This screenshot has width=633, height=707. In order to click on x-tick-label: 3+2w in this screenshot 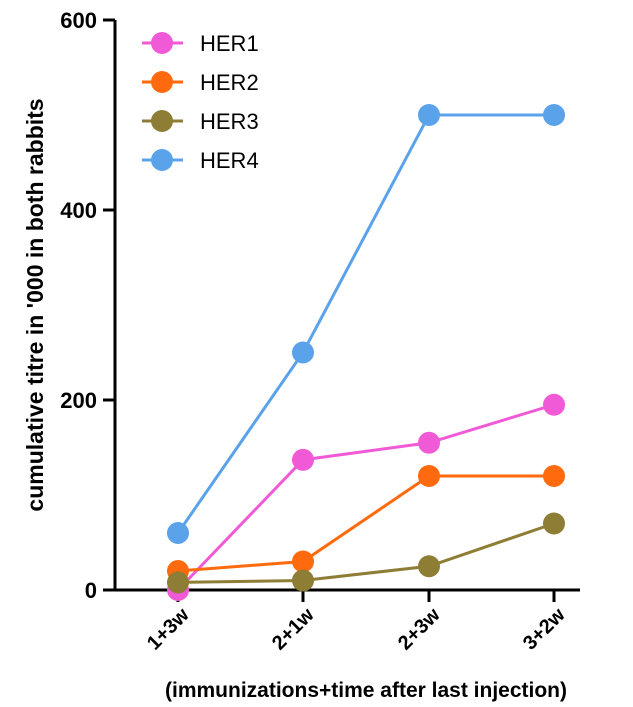, I will do `click(544, 629)`.